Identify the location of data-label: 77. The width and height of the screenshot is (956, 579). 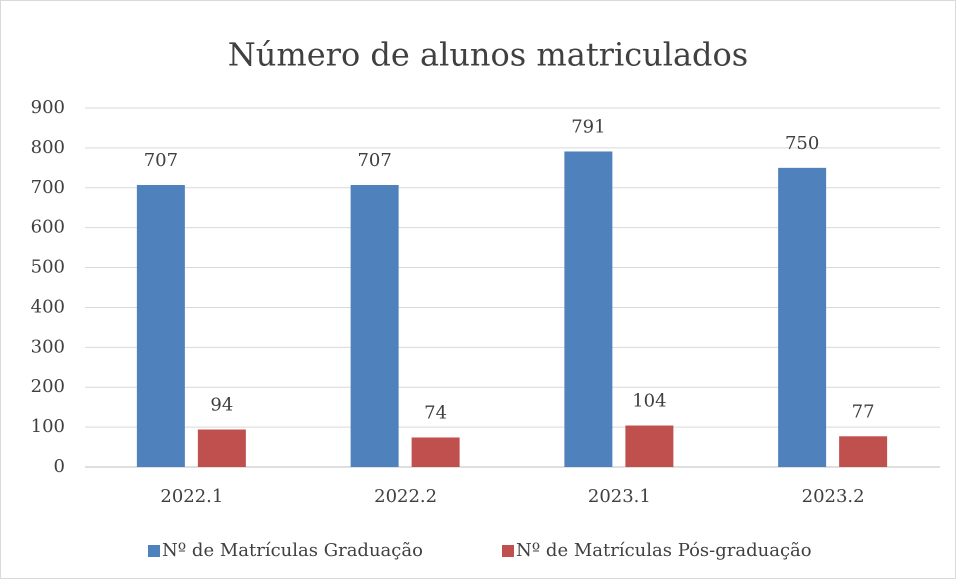
(863, 411).